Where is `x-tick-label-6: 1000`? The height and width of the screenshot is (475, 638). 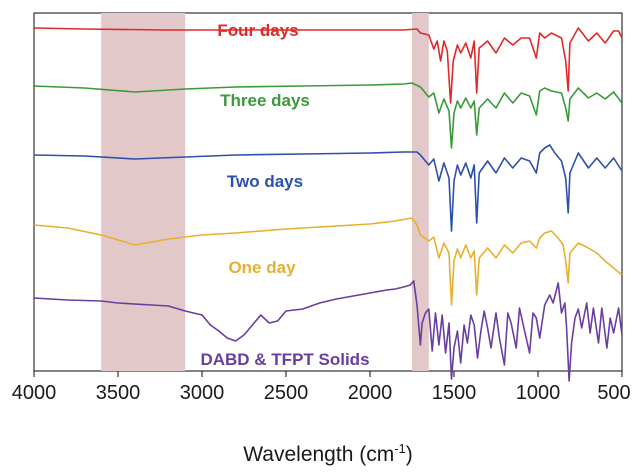
x-tick-label-6: 1000 is located at coordinates (538, 393).